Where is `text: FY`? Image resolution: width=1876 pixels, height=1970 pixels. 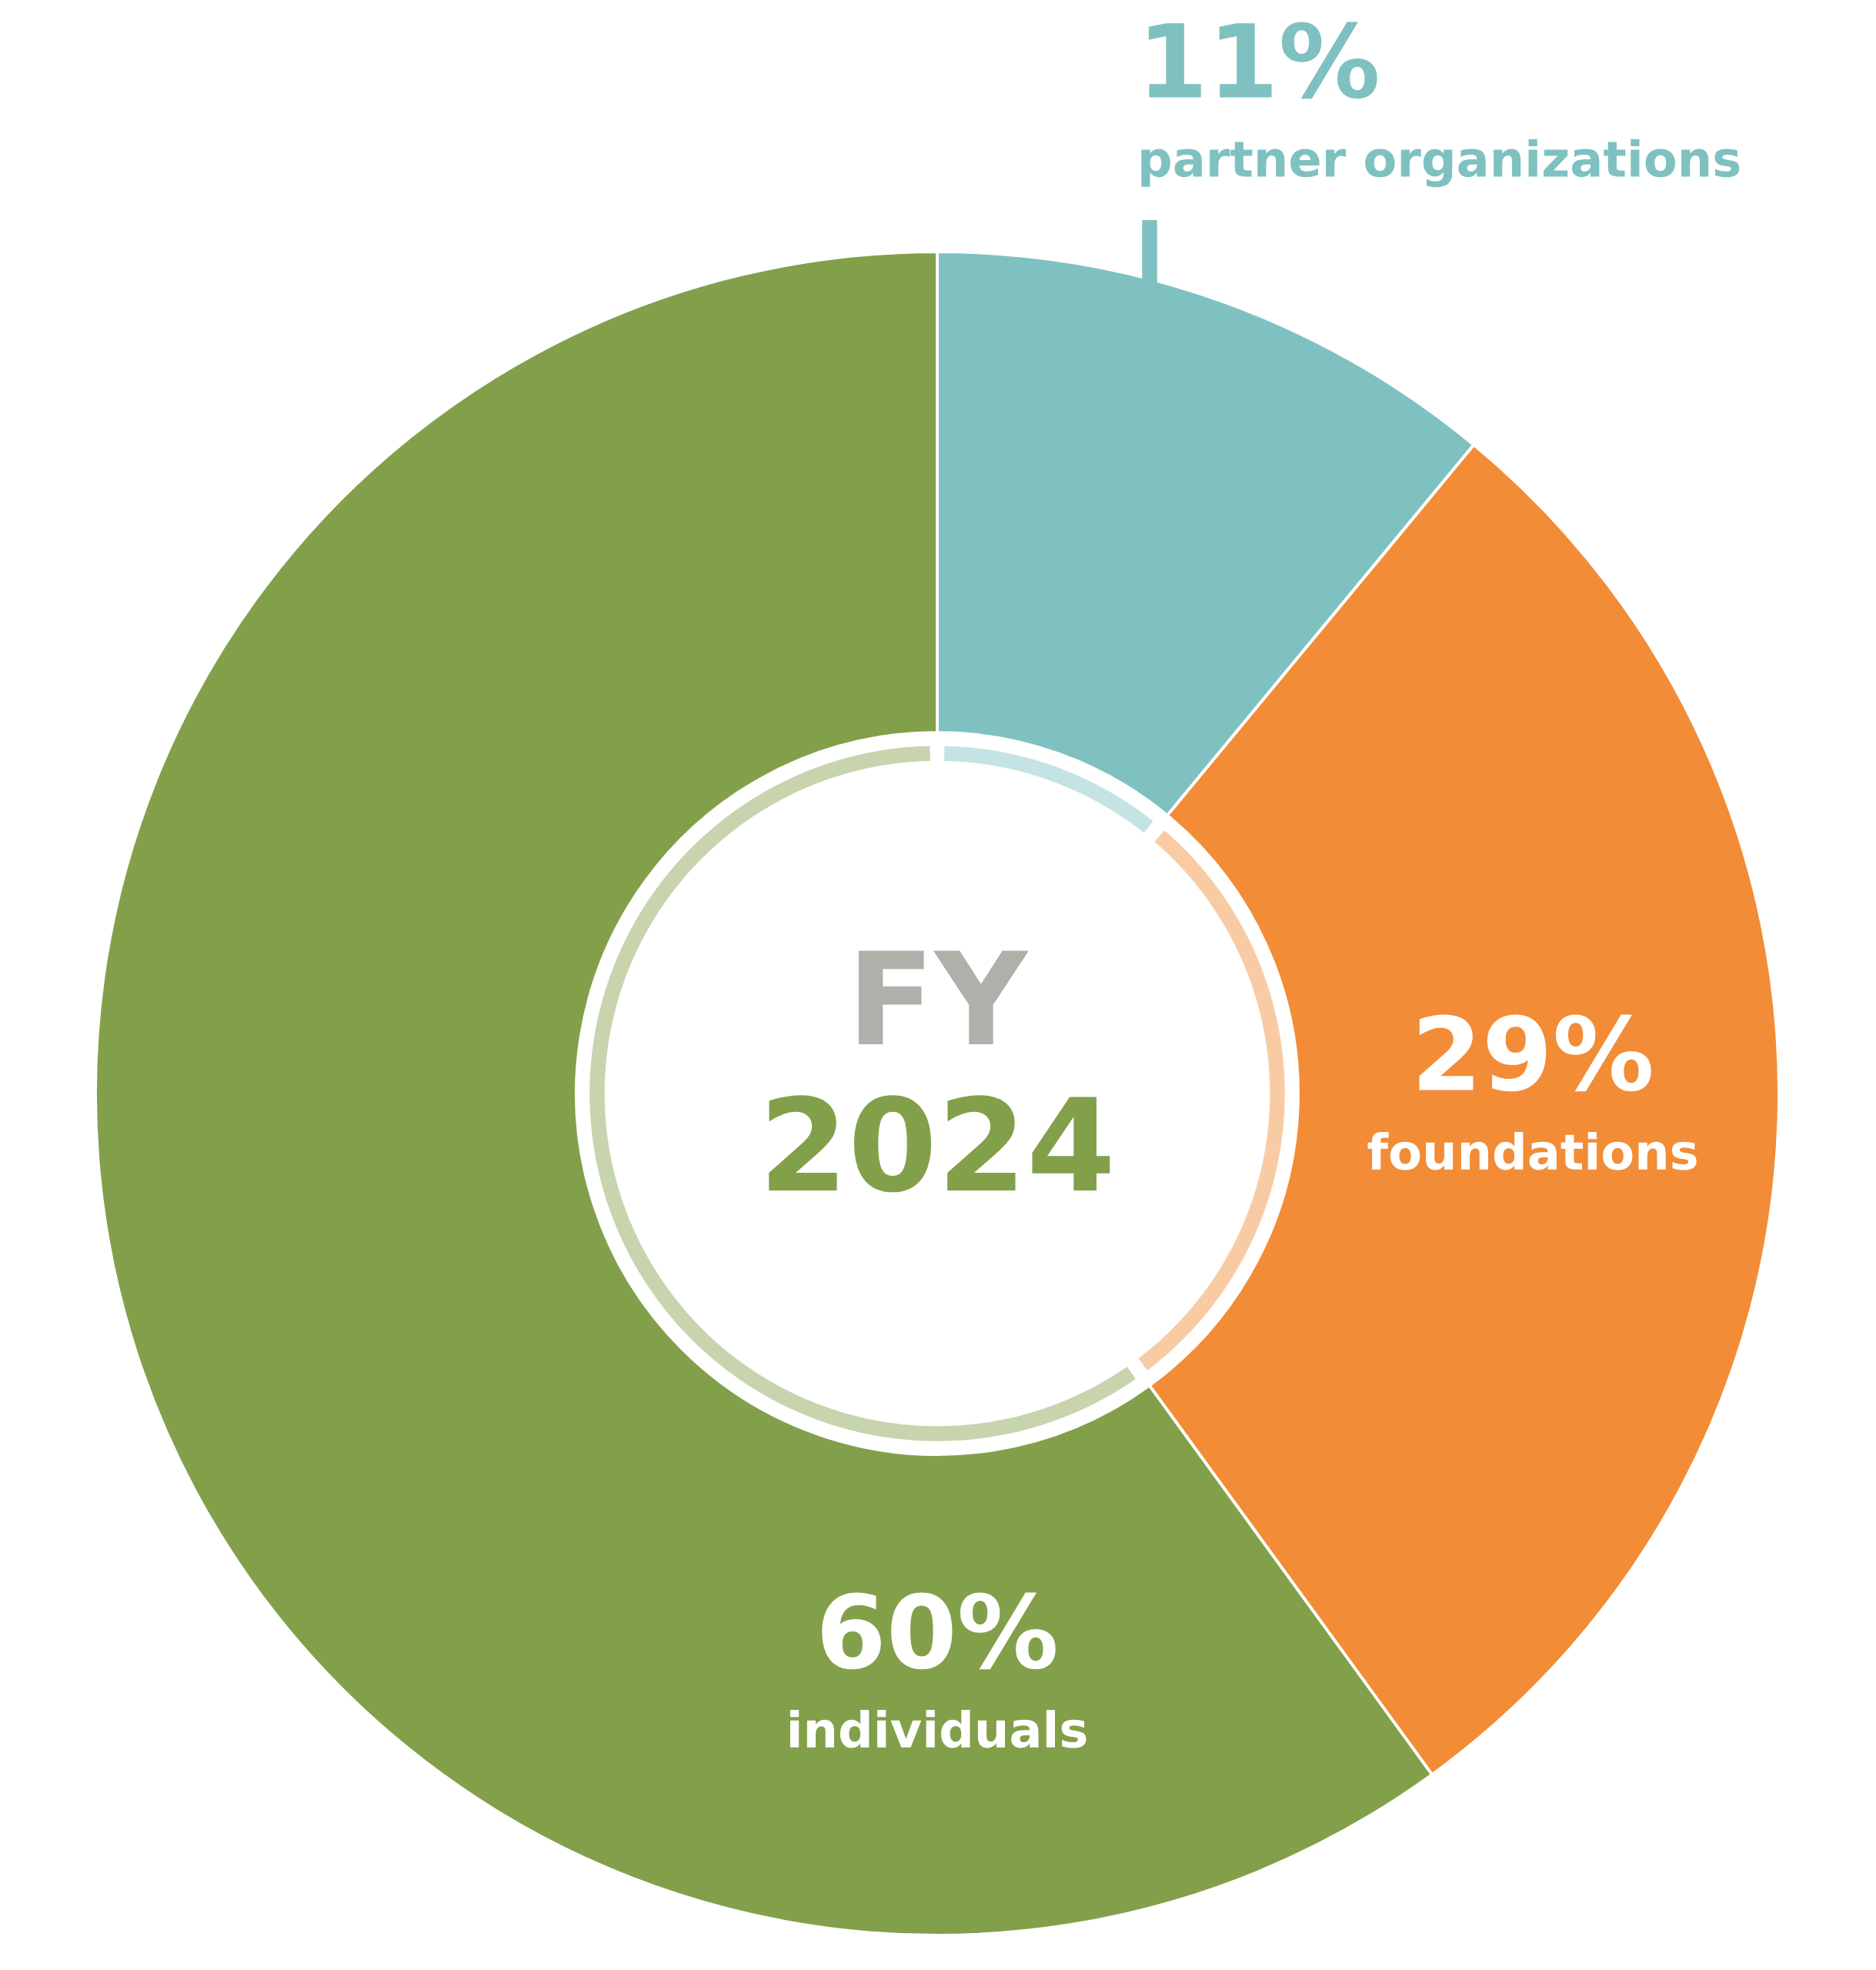 text: FY is located at coordinates (944, 997).